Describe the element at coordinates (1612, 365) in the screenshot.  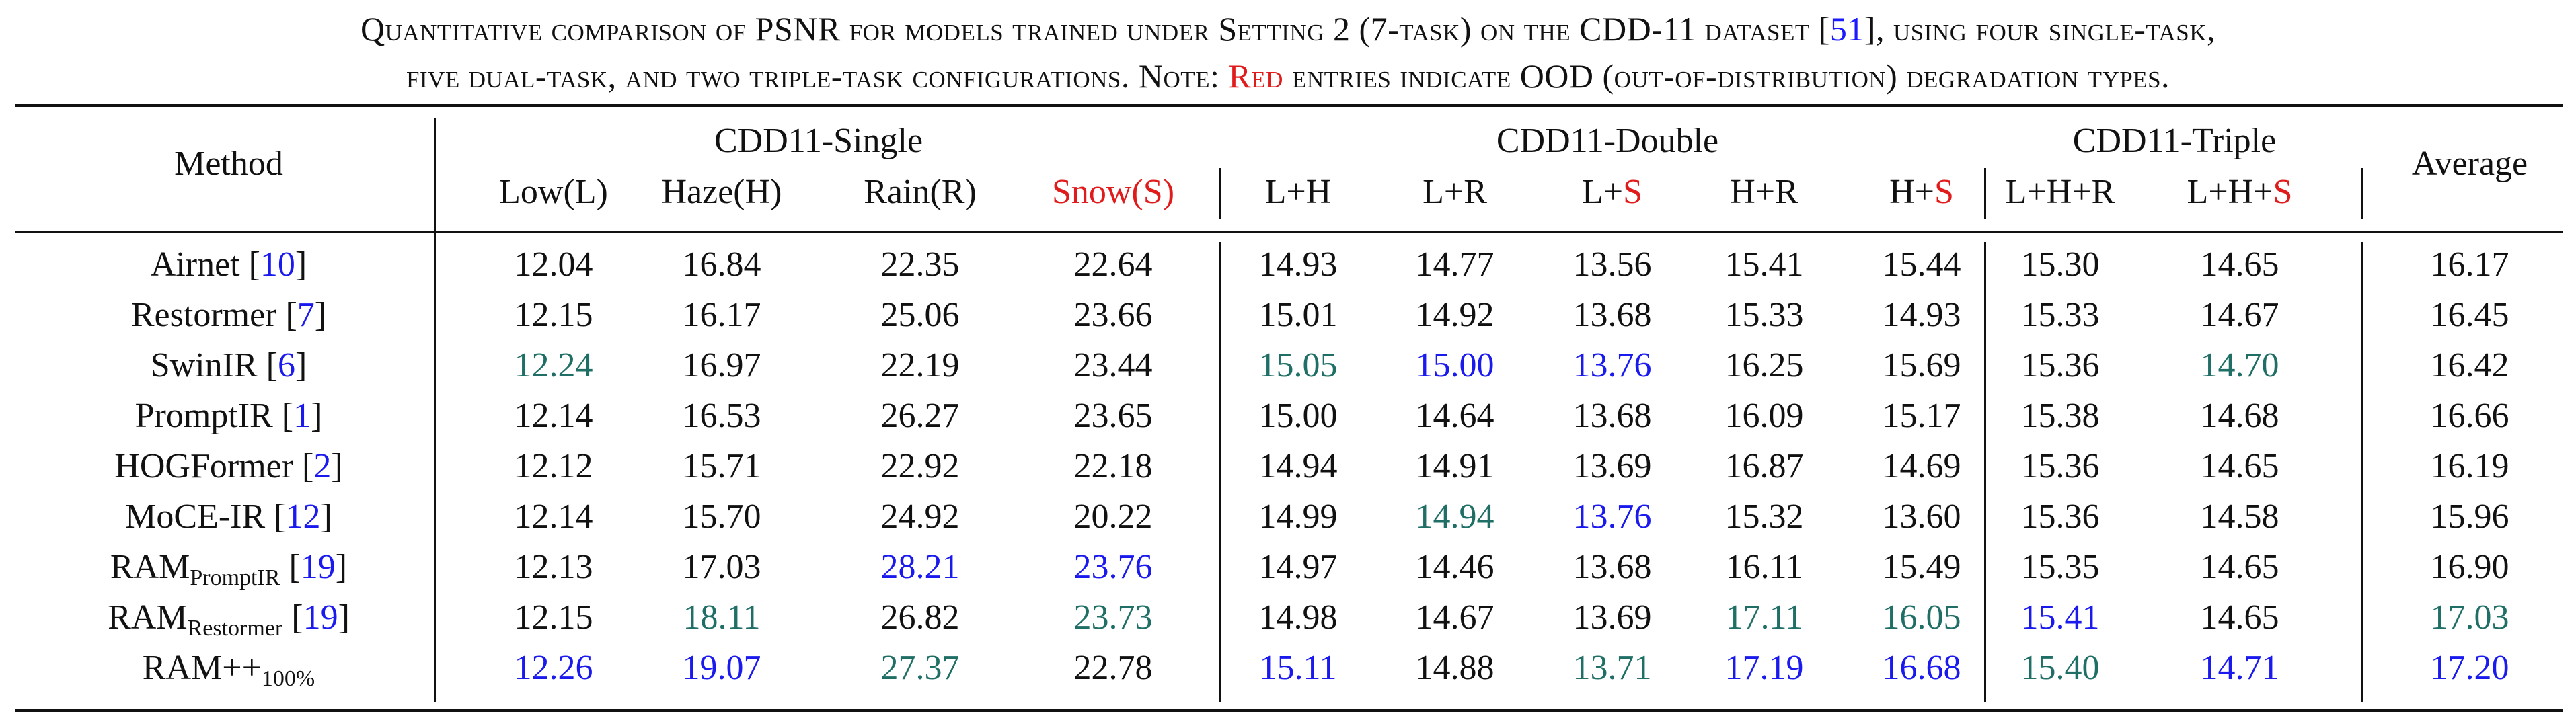
I see `psnr-cell: 13.76` at that location.